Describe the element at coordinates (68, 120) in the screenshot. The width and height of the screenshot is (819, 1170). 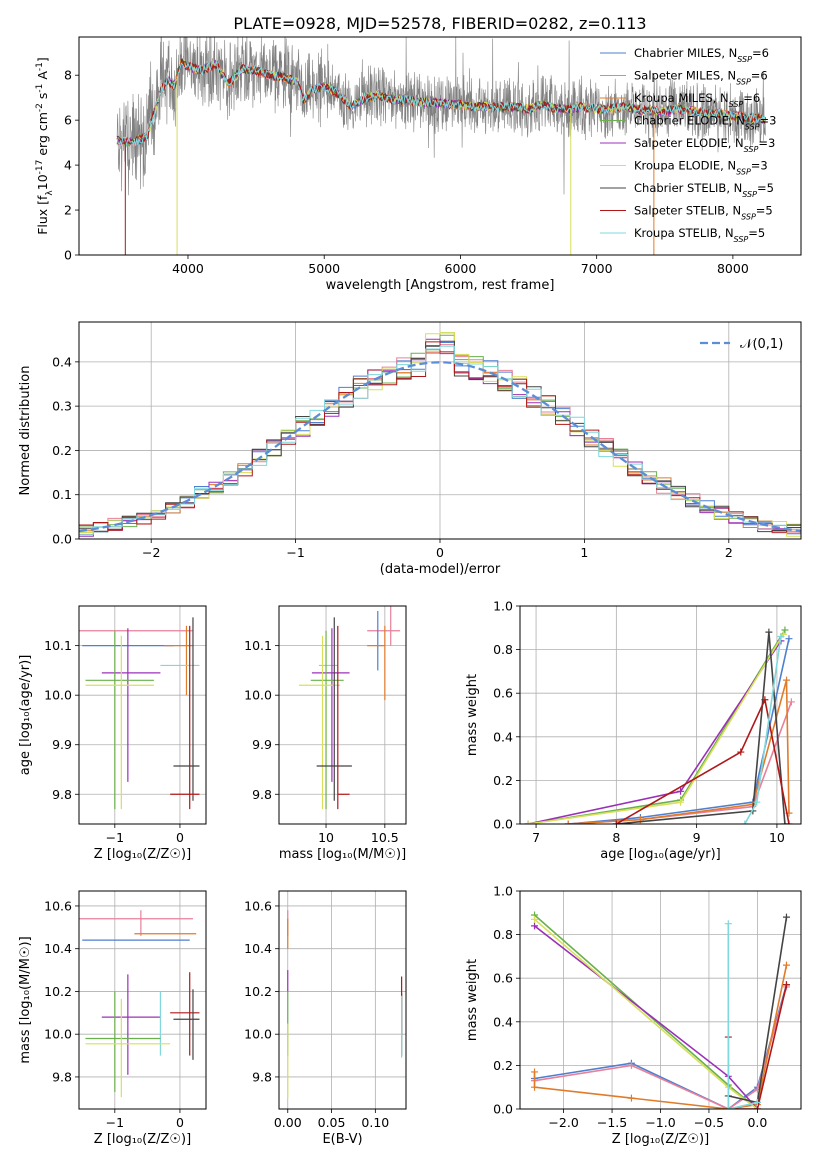
I see `y-tick-label: 6` at that location.